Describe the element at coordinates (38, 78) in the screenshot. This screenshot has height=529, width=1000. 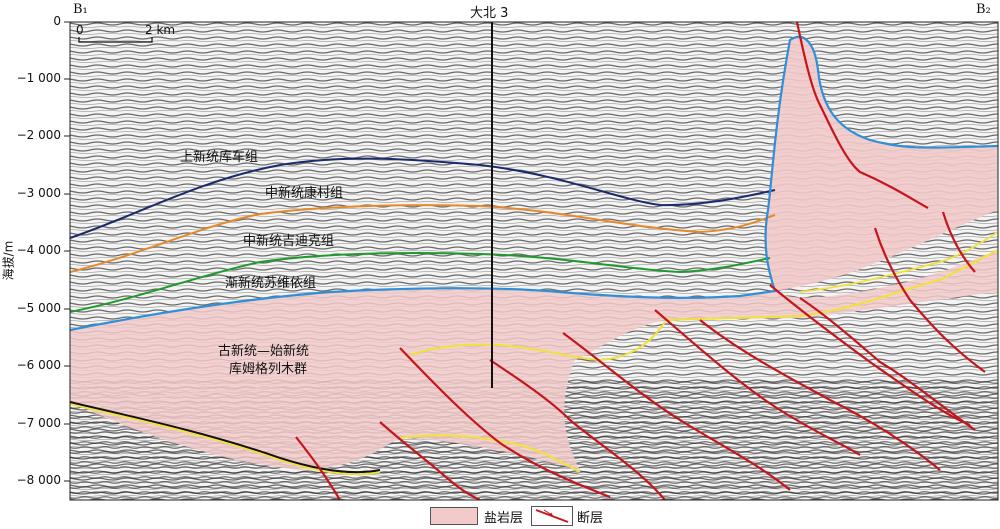
I see `y-tick-1: −1 000` at that location.